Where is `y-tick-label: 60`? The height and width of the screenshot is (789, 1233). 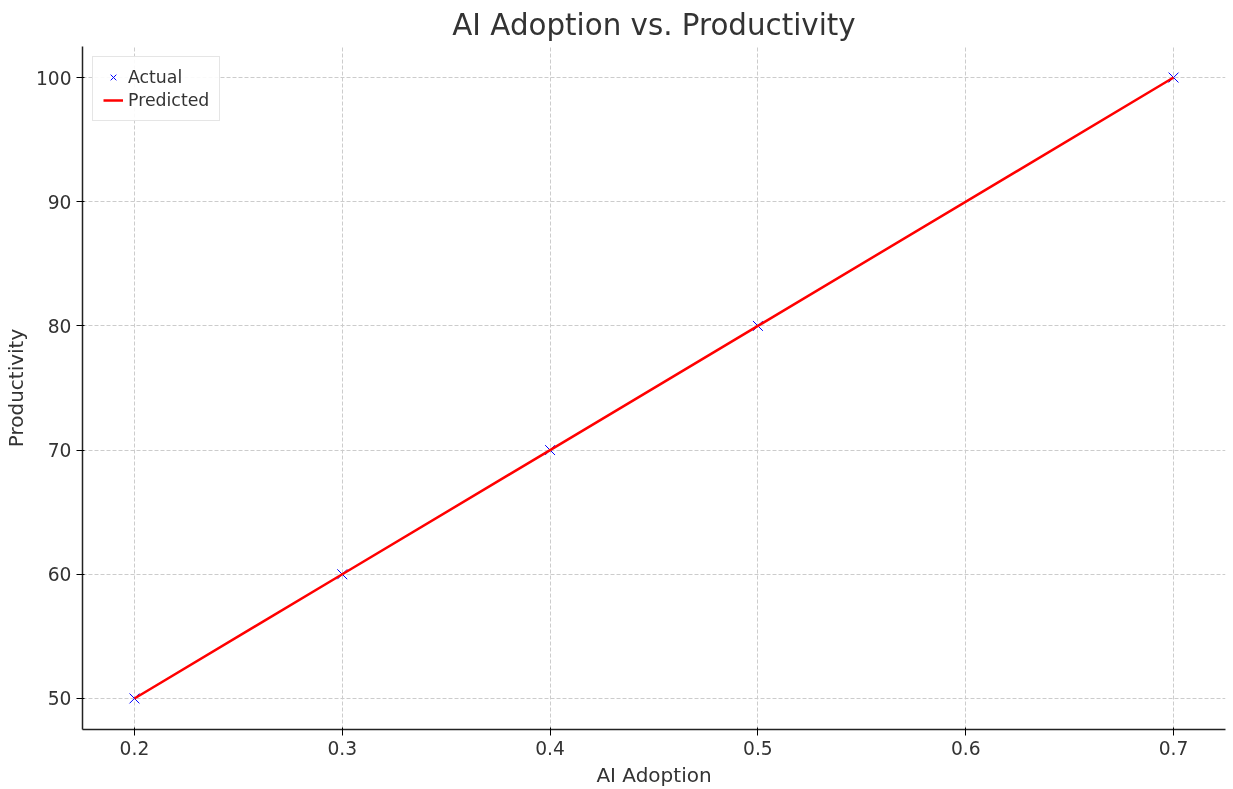 y-tick-label: 60 is located at coordinates (59, 575).